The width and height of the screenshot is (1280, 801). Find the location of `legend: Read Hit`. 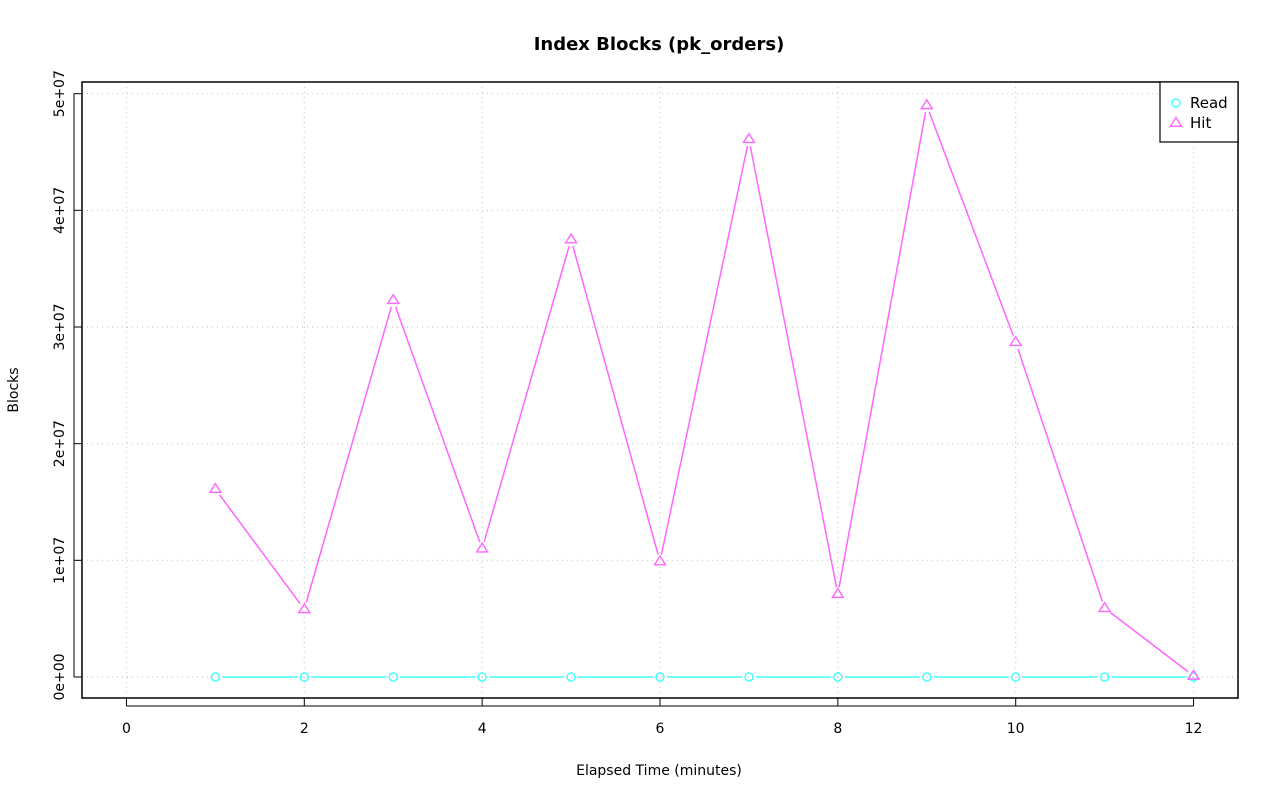

legend: Read Hit is located at coordinates (1199, 112).